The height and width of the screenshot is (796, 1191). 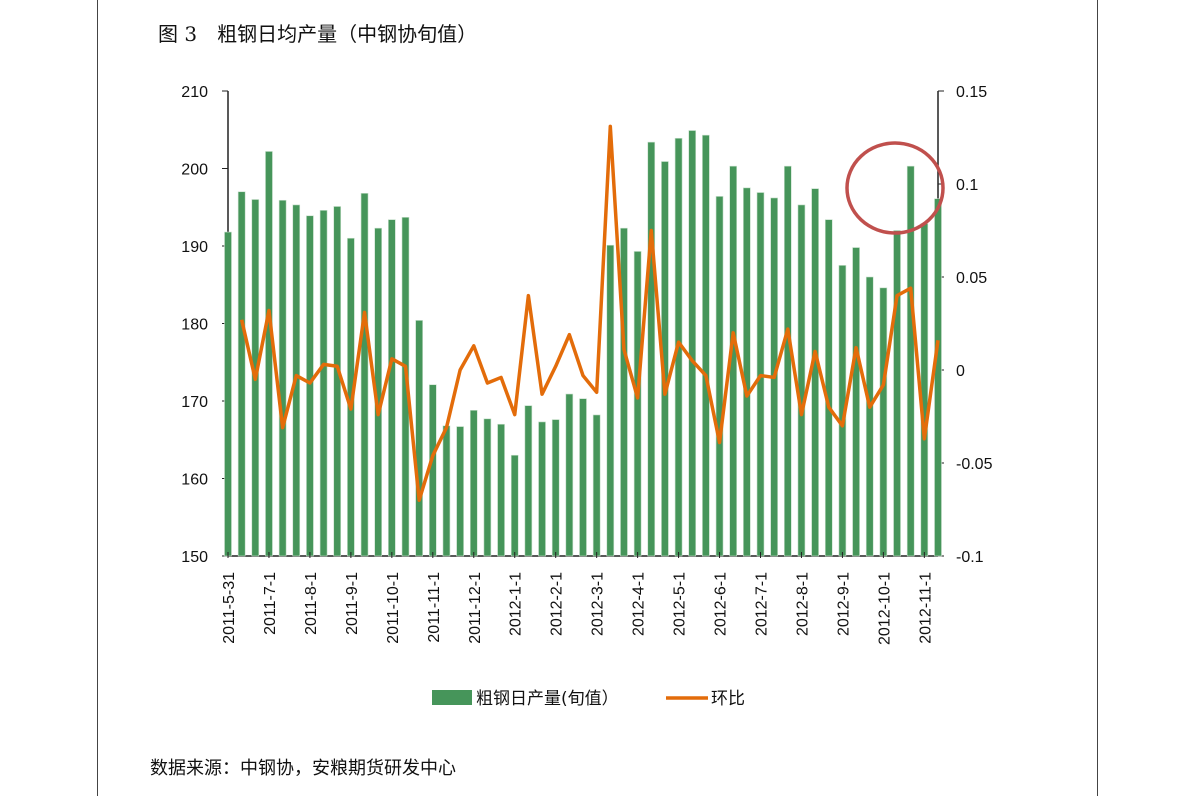 What do you see at coordinates (970, 557) in the screenshot?
I see `right-tick-label: -0.1` at bounding box center [970, 557].